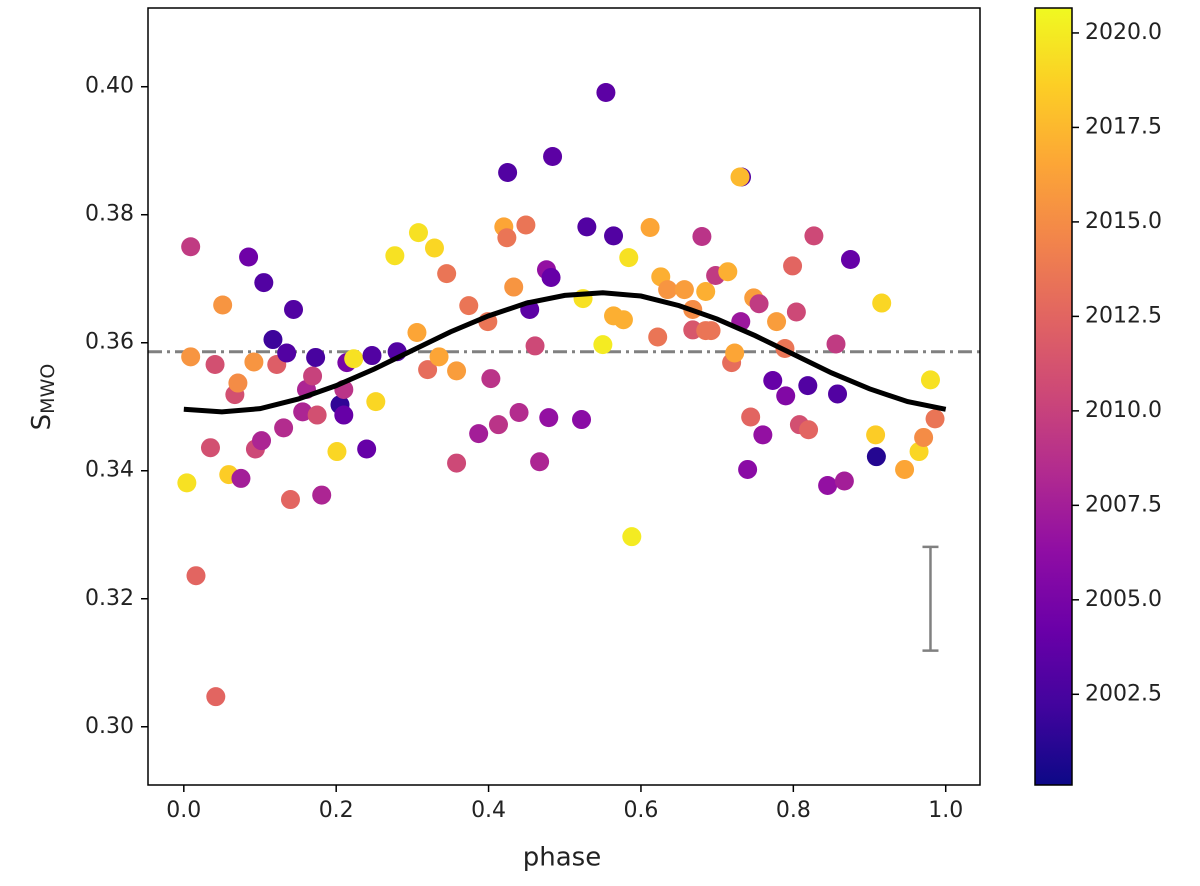  Describe the element at coordinates (1123, 599) in the screenshot. I see `colorbar-tick-label: 2005.0` at that location.